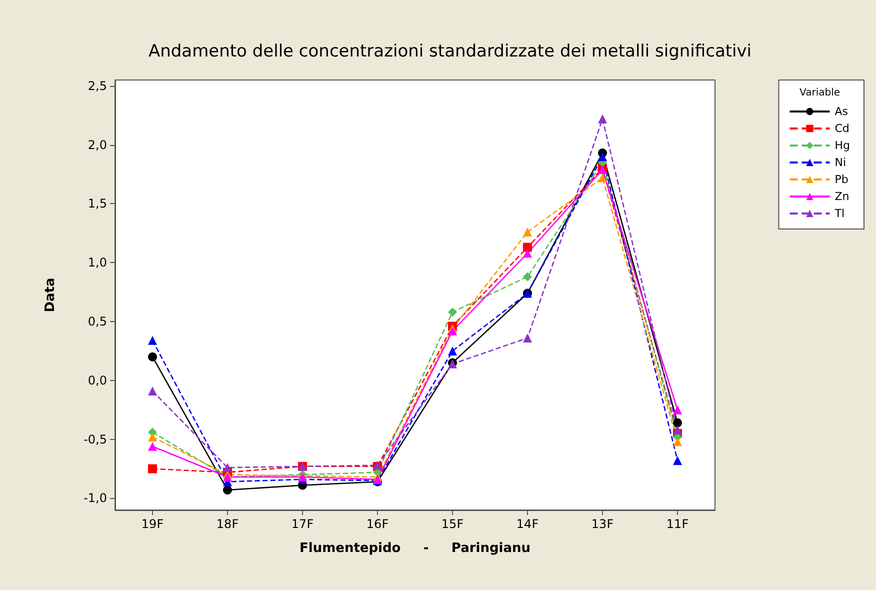  I want to click on legend-title: Variable, so click(820, 93).